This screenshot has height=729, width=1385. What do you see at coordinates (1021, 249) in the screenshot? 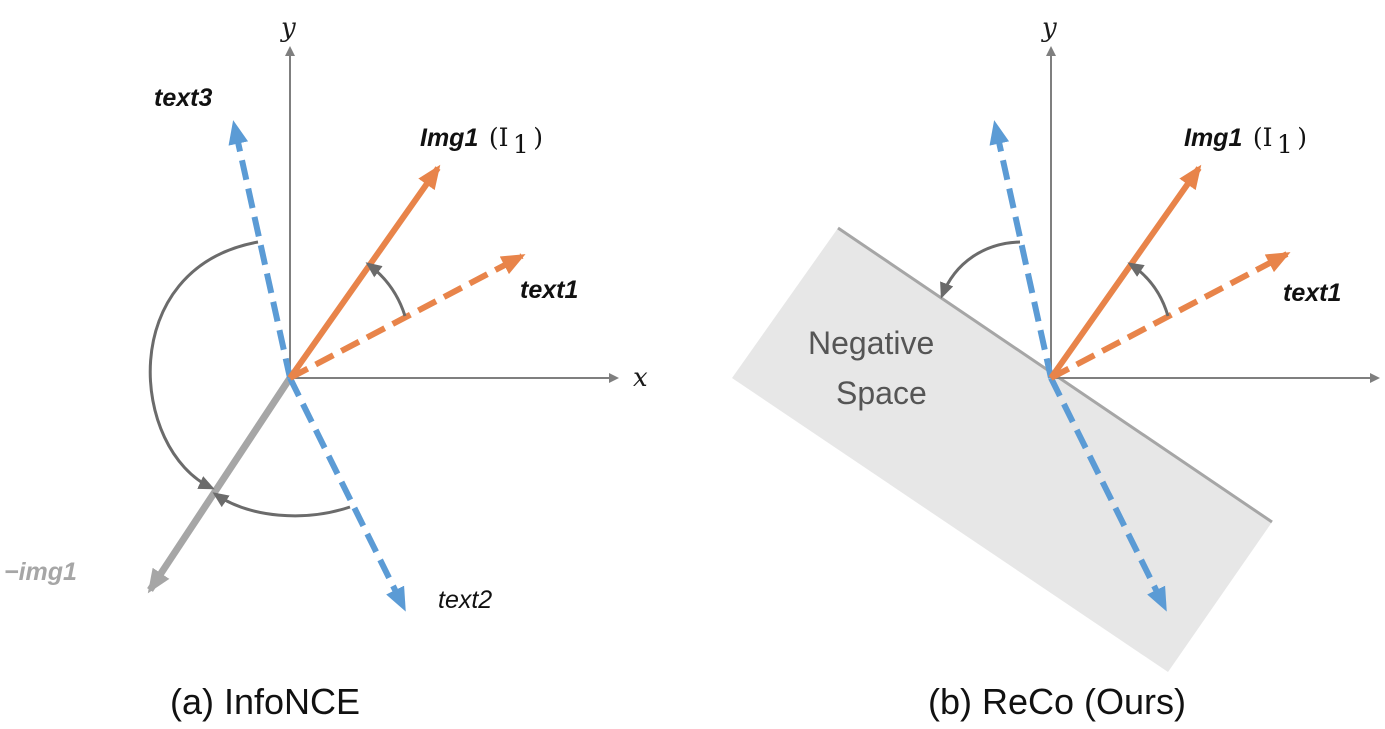
I see `panel-b-text3-vector` at bounding box center [1021, 249].